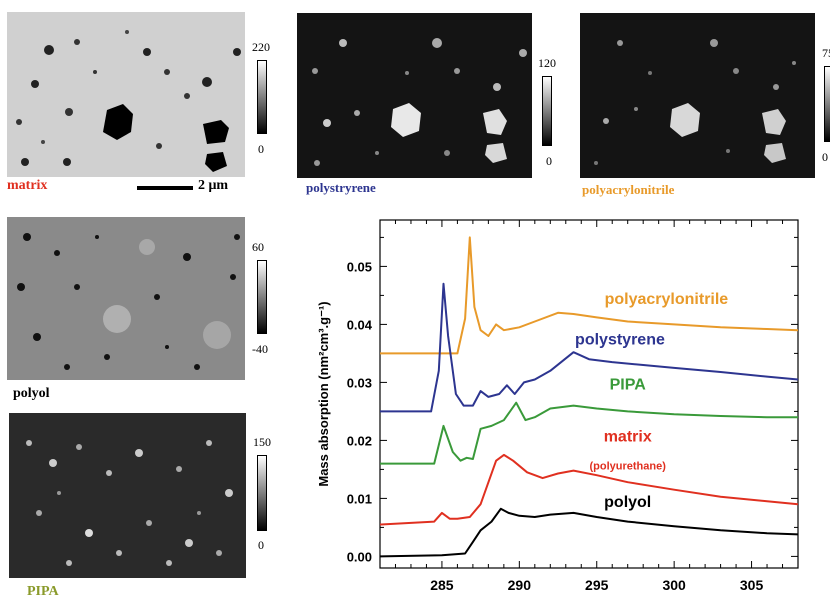 The height and width of the screenshot is (601, 830). I want to click on series-polyol-line, so click(589, 532).